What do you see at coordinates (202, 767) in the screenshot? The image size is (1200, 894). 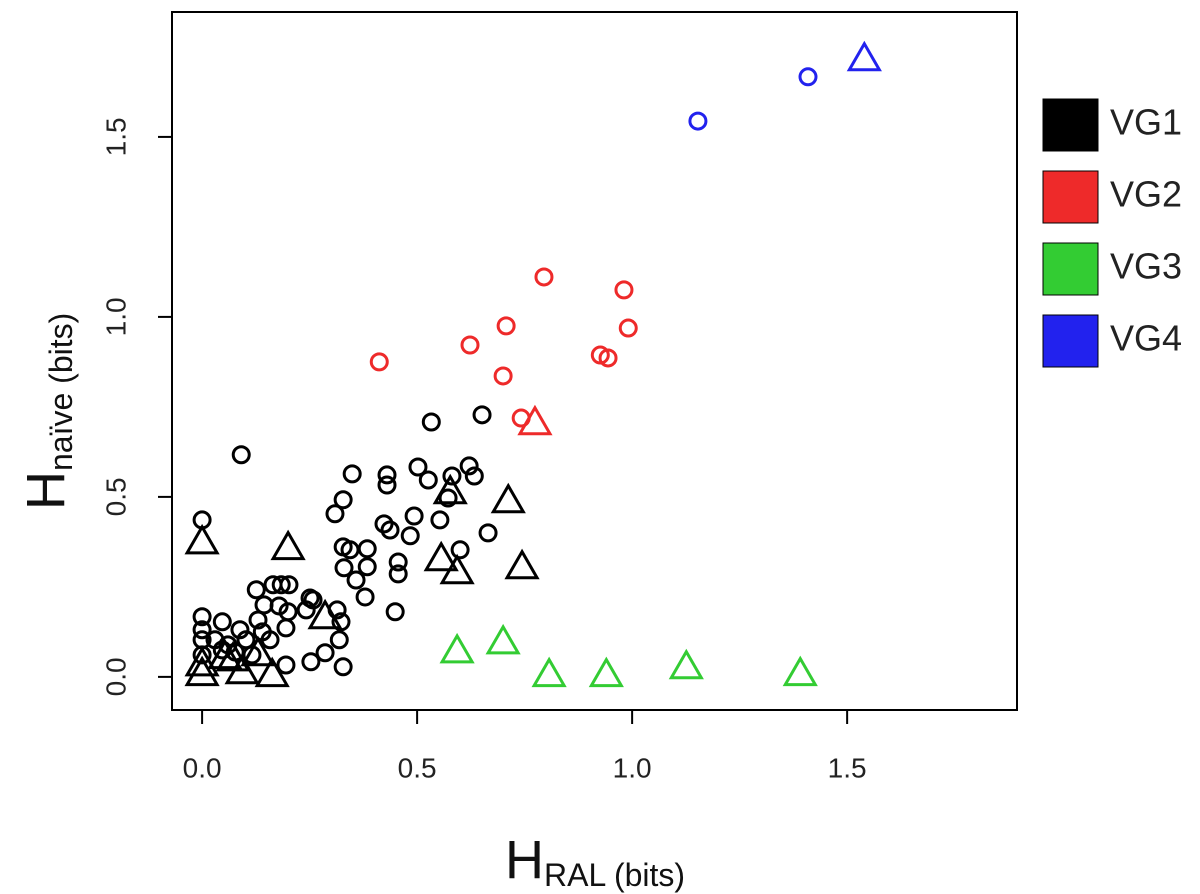 I see `x-tick-label: 0.0` at bounding box center [202, 767].